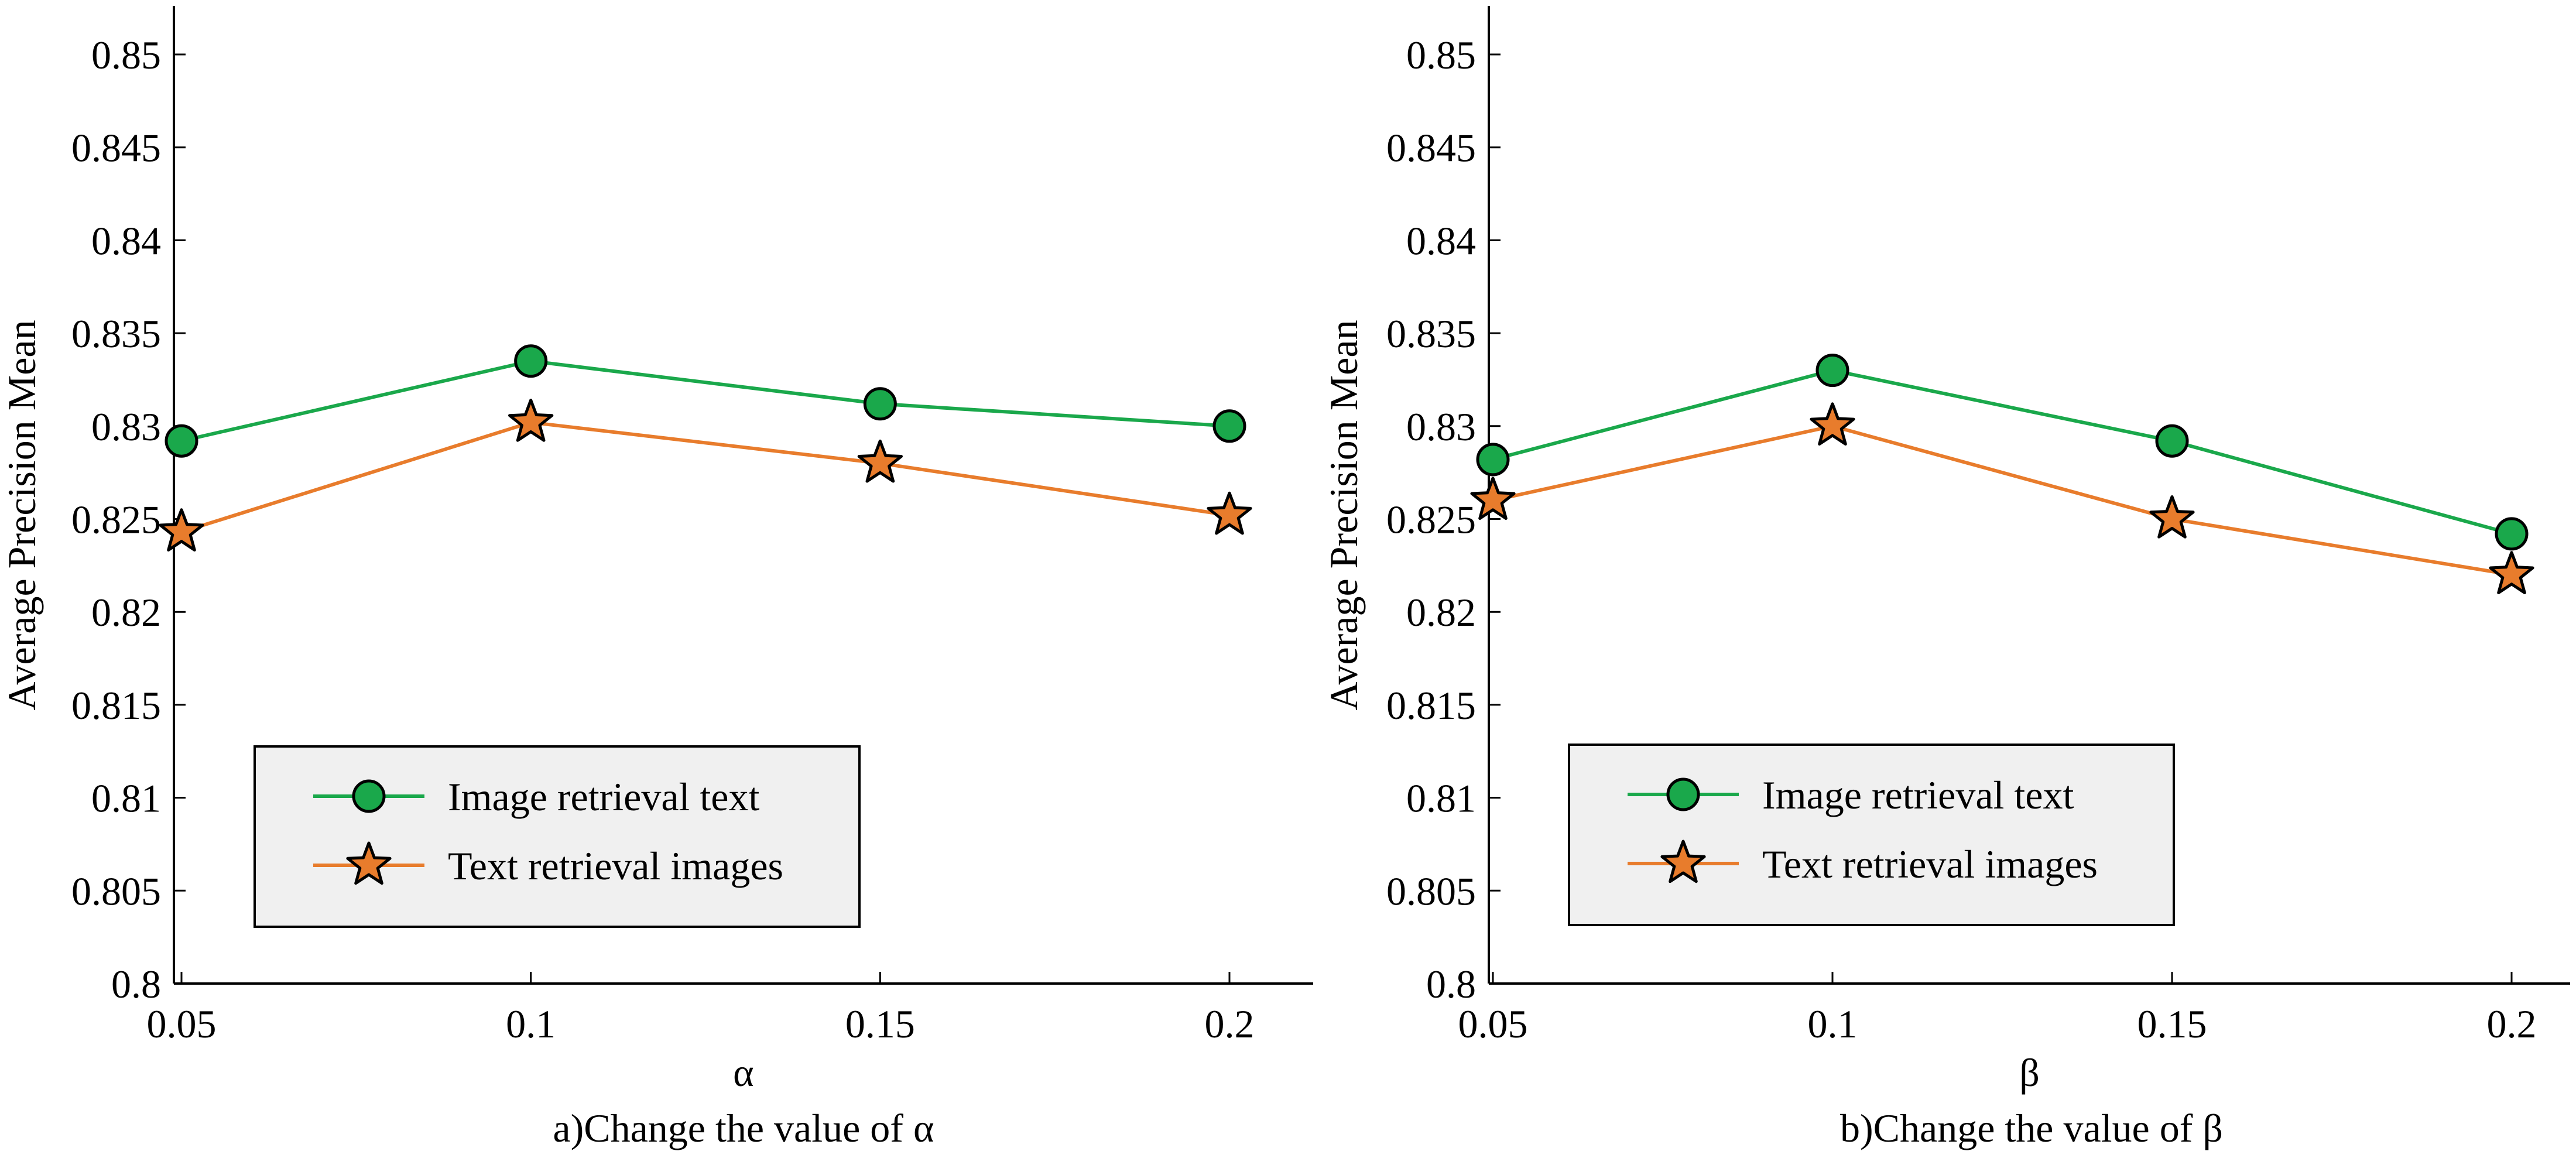 The image size is (2576, 1158). Describe the element at coordinates (2029, 1072) in the screenshot. I see `x-axis-title: β` at that location.